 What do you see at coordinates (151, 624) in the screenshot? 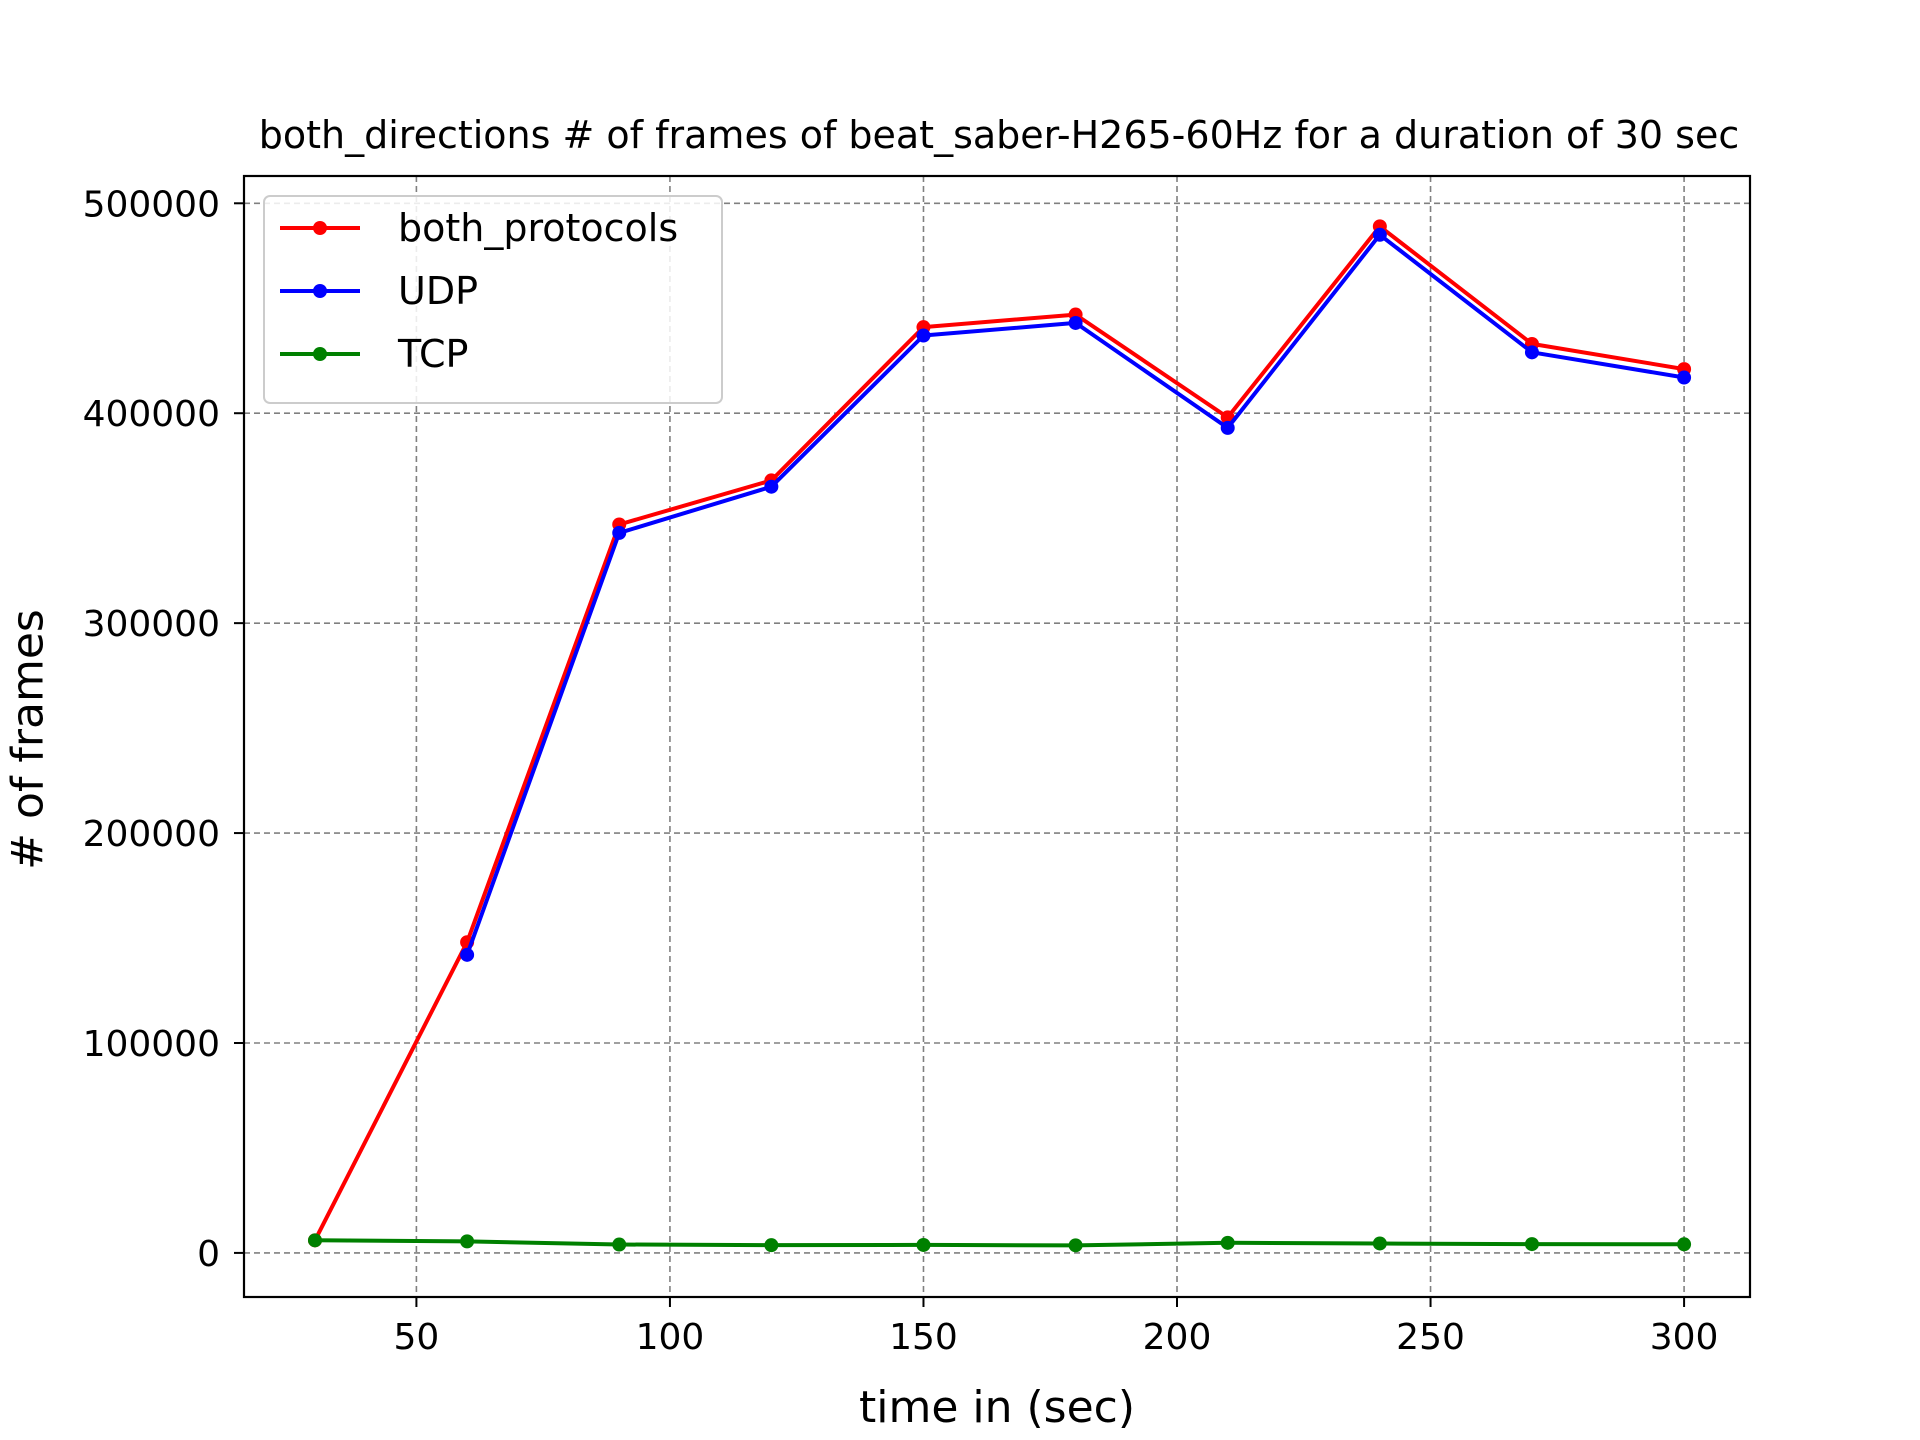
I see `y-tick-label: 300000` at bounding box center [151, 624].